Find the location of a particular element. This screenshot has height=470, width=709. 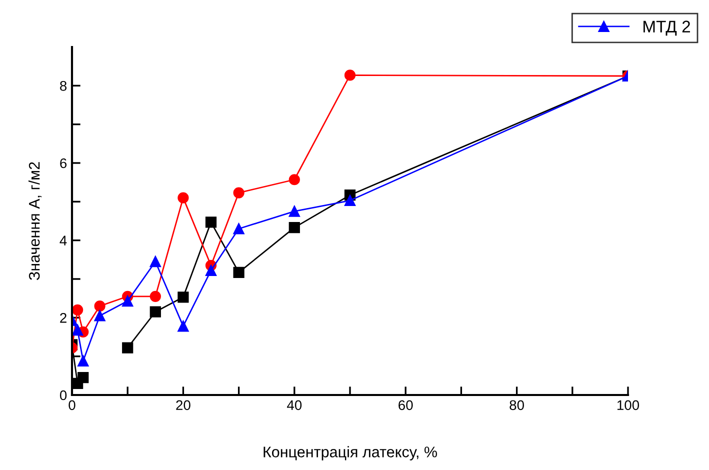

x-tick-label: 20 is located at coordinates (183, 405).